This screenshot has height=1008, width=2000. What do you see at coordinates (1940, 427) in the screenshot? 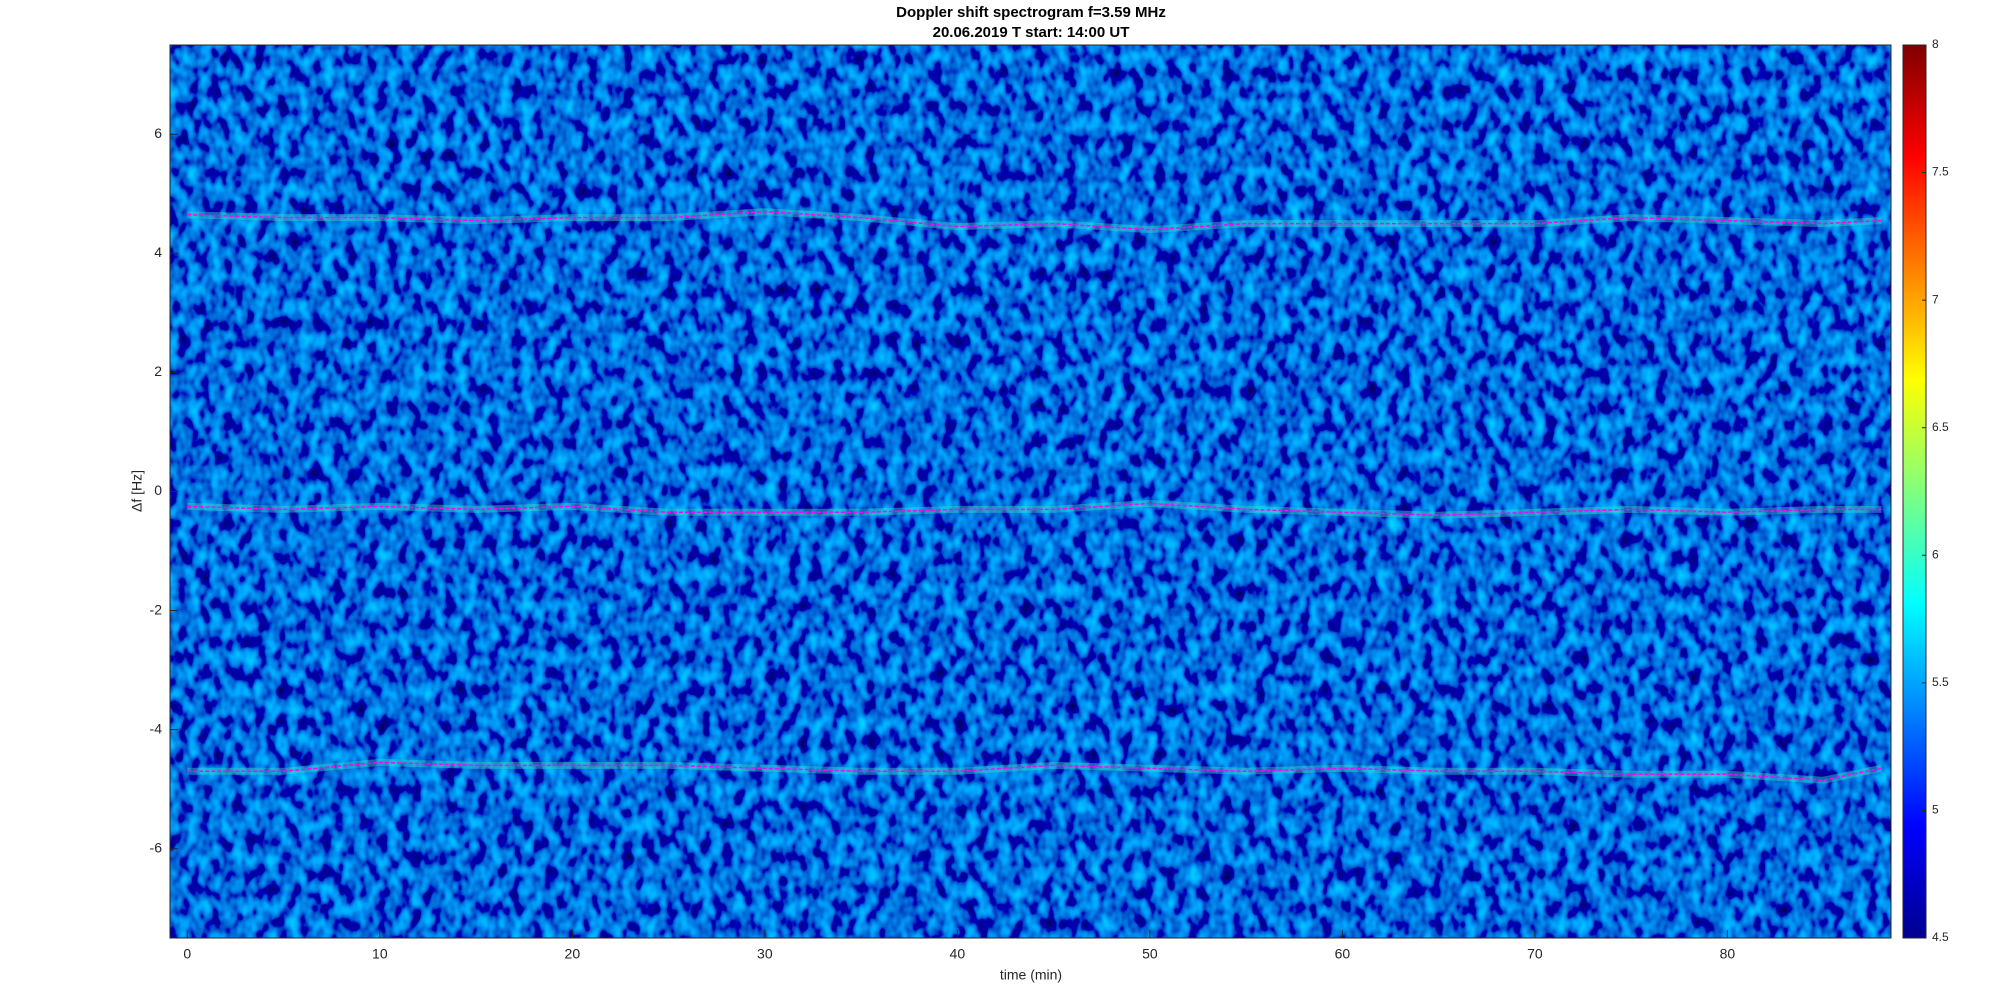
I see `colorbar-tick-label: 6.5` at bounding box center [1940, 427].